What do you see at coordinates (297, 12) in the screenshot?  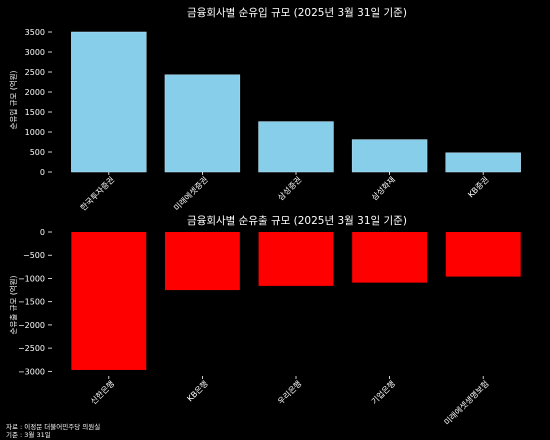 I see `chart-title: 금융회사별 순유입 규모 (2025년 3월 31일 기준)` at bounding box center [297, 12].